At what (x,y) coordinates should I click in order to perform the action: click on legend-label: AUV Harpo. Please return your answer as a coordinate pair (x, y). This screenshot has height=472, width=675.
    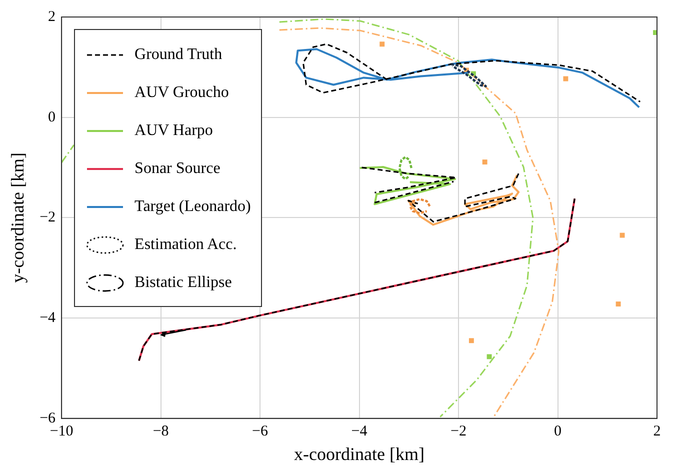
    Looking at the image, I should click on (173, 131).